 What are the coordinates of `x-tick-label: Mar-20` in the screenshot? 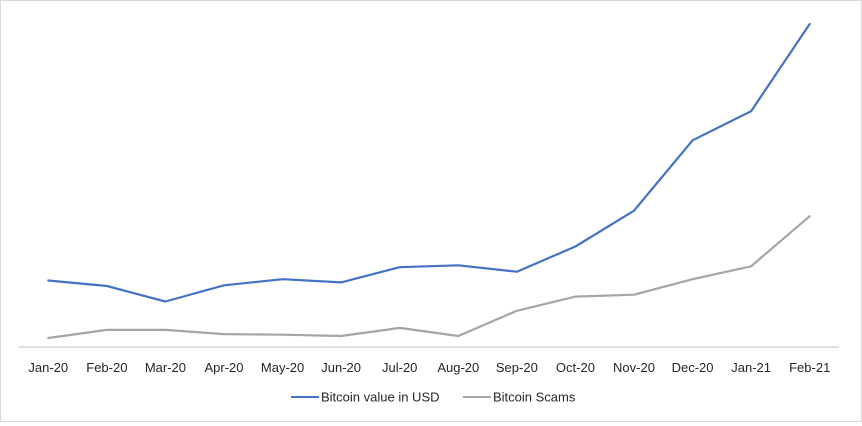 It's located at (165, 367).